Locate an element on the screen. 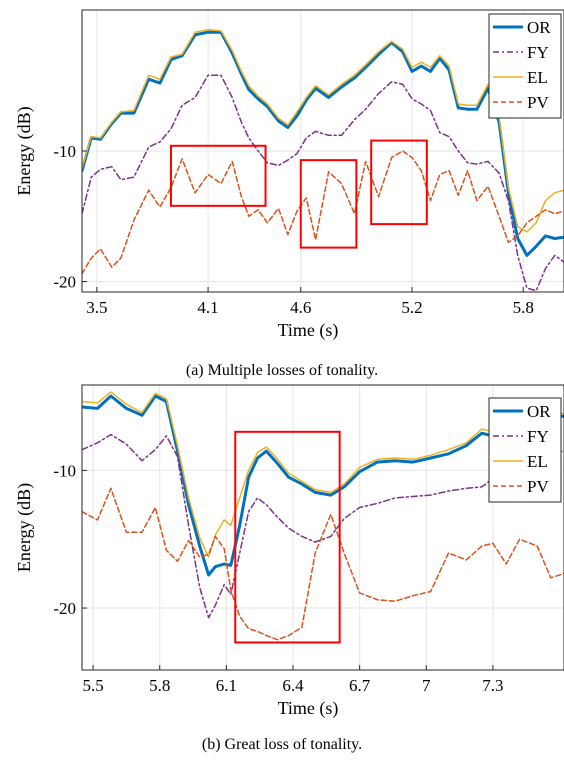 The width and height of the screenshot is (564, 767). x-tick-label-3: 6.4 is located at coordinates (293, 685).